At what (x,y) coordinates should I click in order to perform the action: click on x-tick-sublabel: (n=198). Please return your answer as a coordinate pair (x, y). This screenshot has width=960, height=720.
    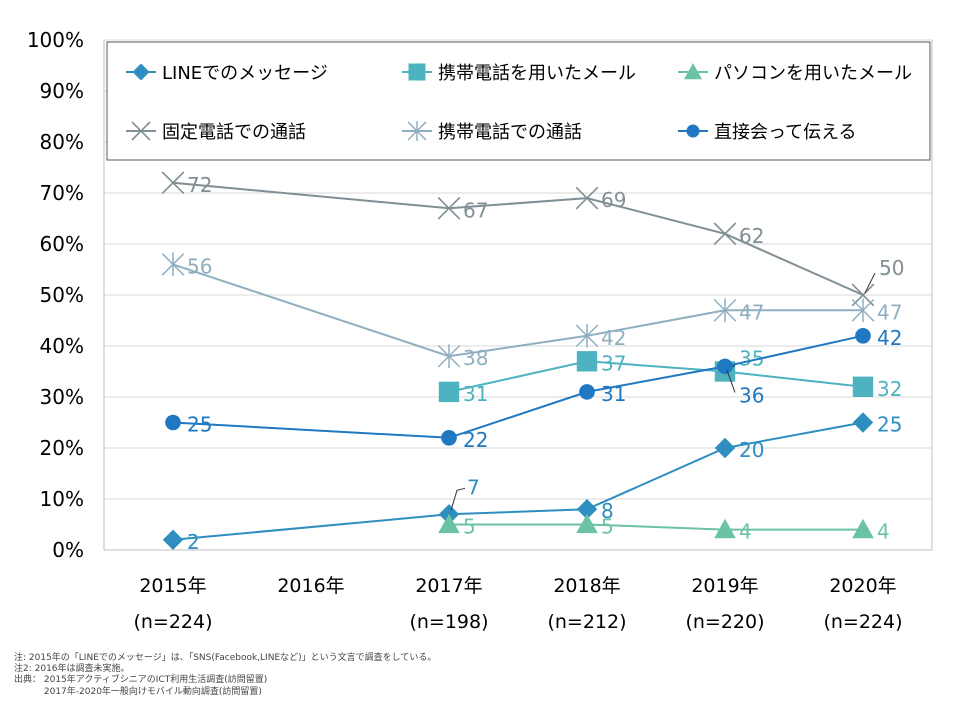
    Looking at the image, I should click on (448, 622).